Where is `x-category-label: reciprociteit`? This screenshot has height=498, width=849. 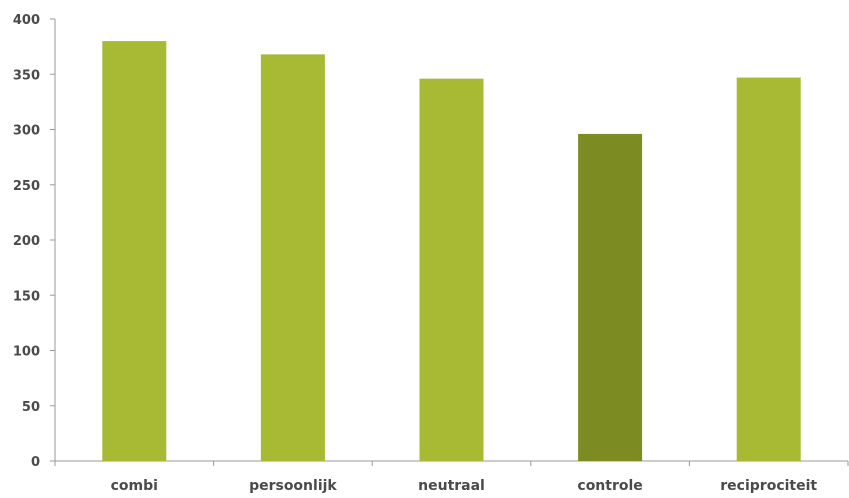 x-category-label: reciprociteit is located at coordinates (768, 486).